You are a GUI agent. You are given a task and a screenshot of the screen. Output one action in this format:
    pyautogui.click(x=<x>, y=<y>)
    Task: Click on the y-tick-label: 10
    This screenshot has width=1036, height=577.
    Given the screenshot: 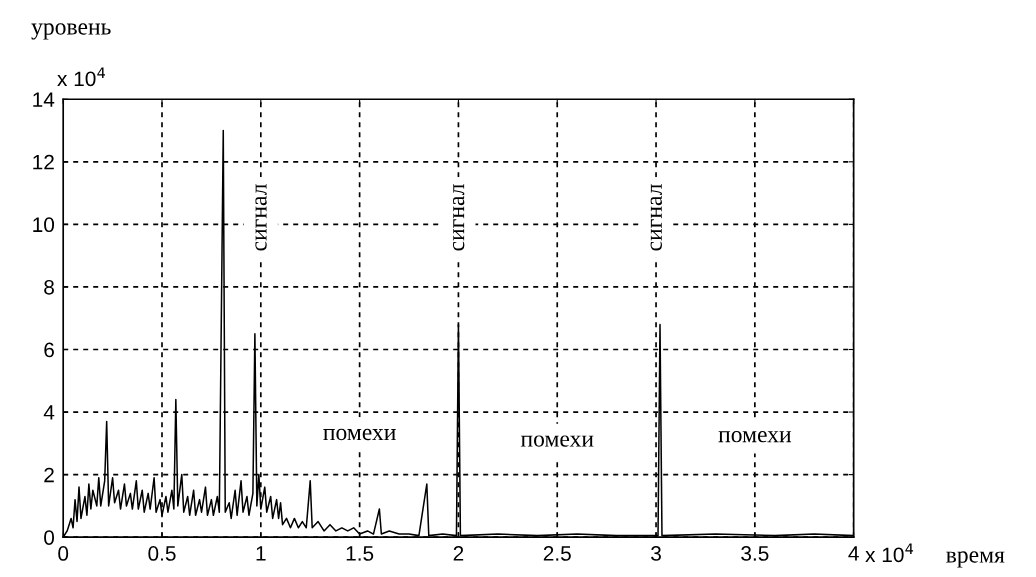 What is the action you would take?
    pyautogui.click(x=44, y=225)
    